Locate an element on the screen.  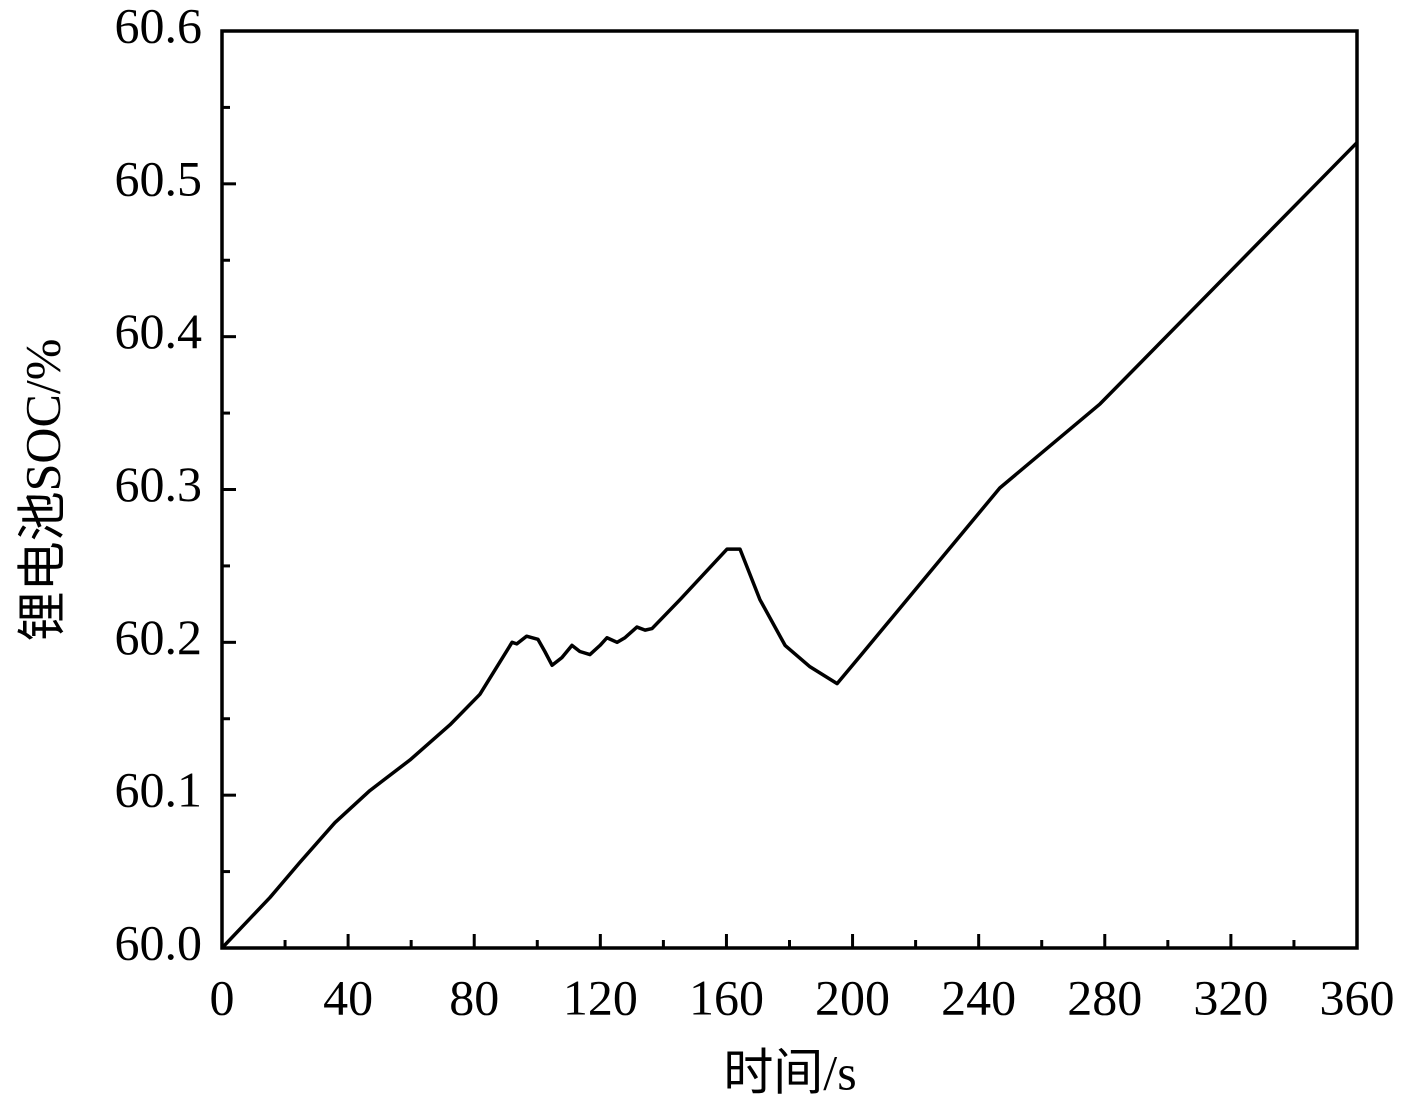
x-tick-label: 240 is located at coordinates (978, 997).